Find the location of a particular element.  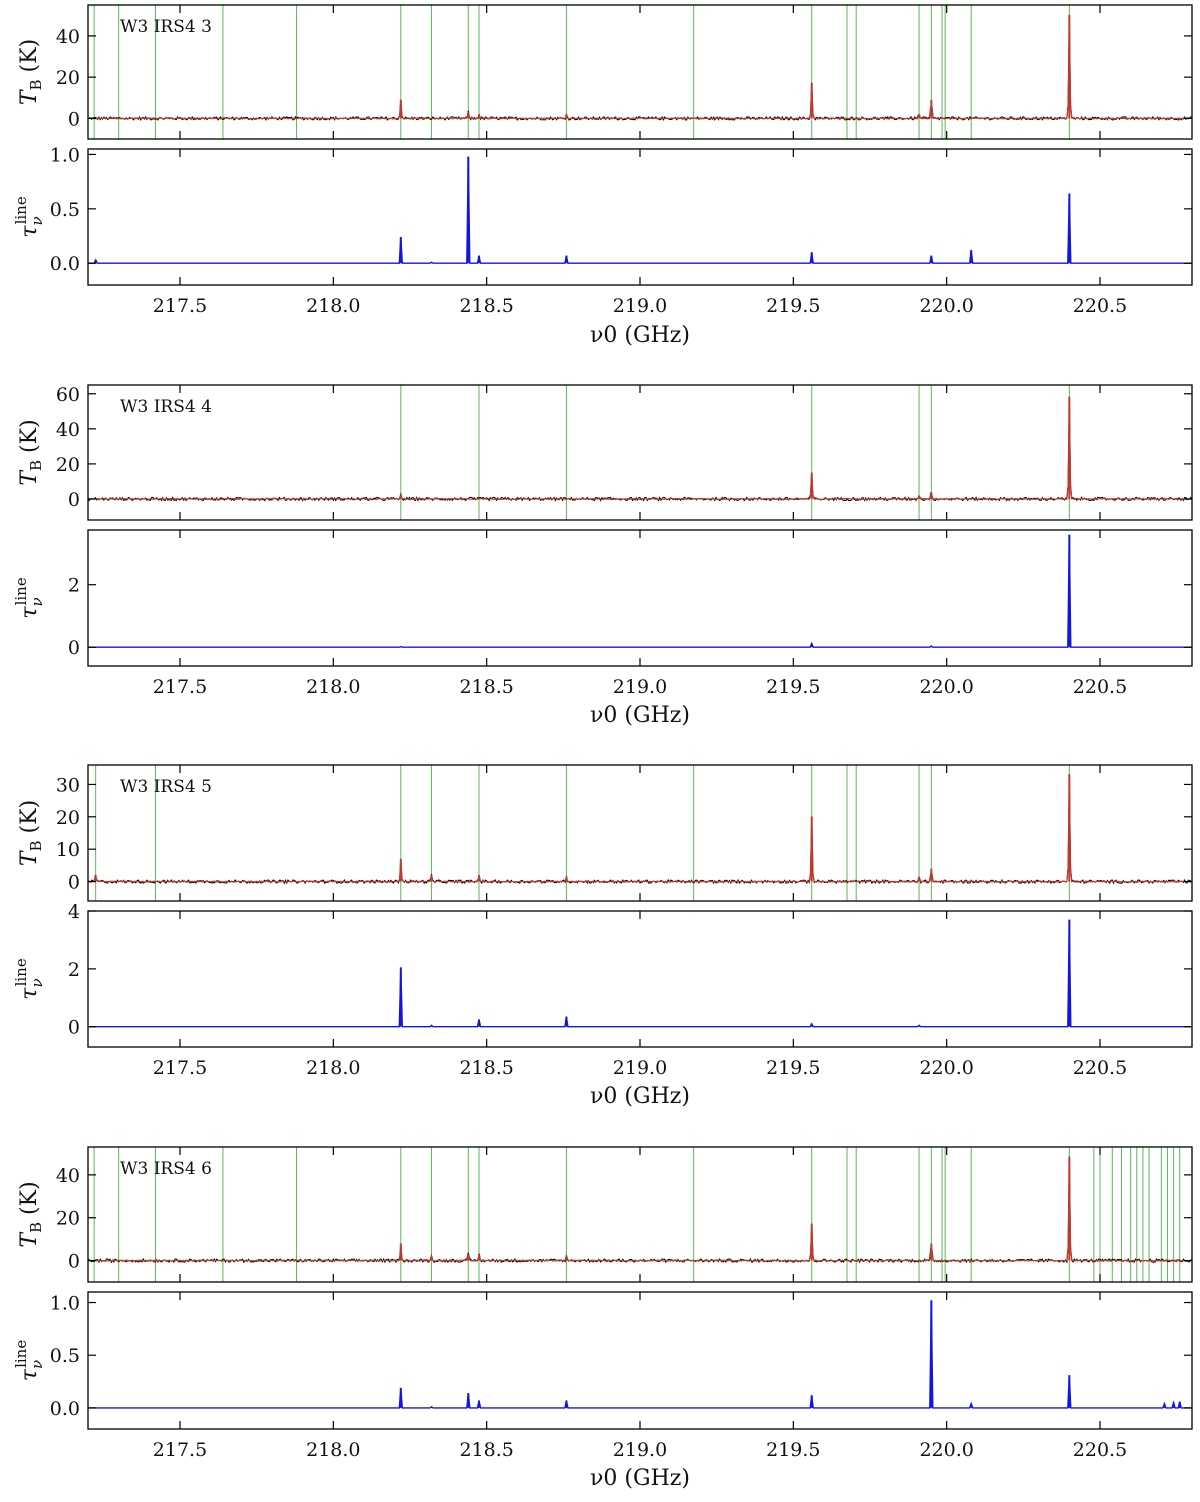

tb-ytick-label: 60 is located at coordinates (68, 395).